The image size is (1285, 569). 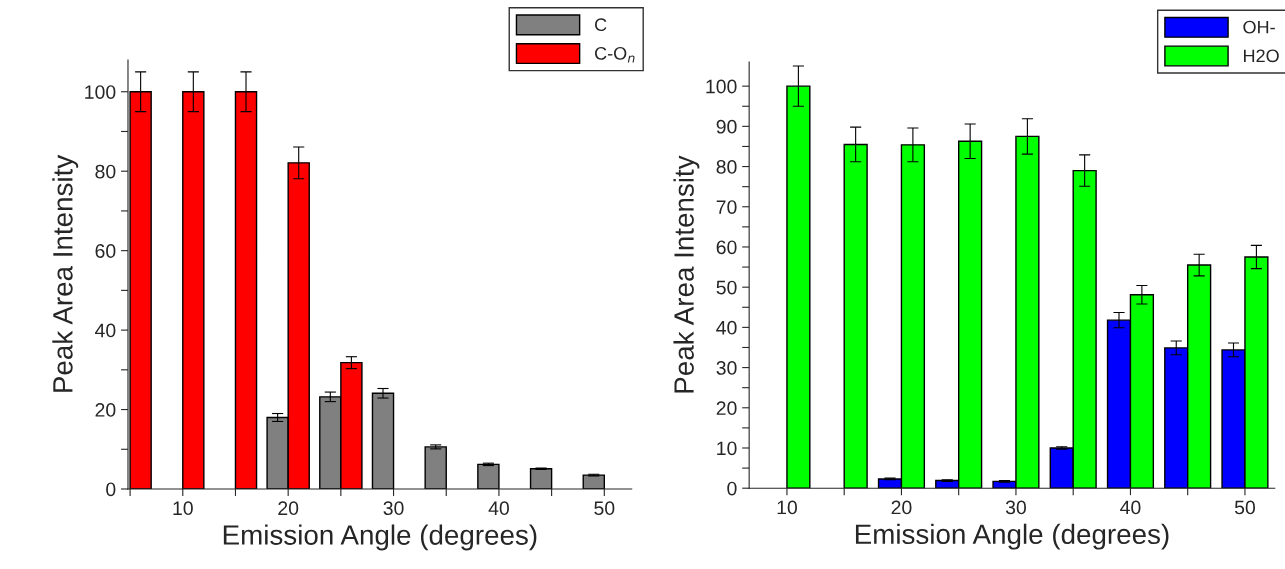 What do you see at coordinates (726, 287) in the screenshot?
I see `y-tick-label: 50` at bounding box center [726, 287].